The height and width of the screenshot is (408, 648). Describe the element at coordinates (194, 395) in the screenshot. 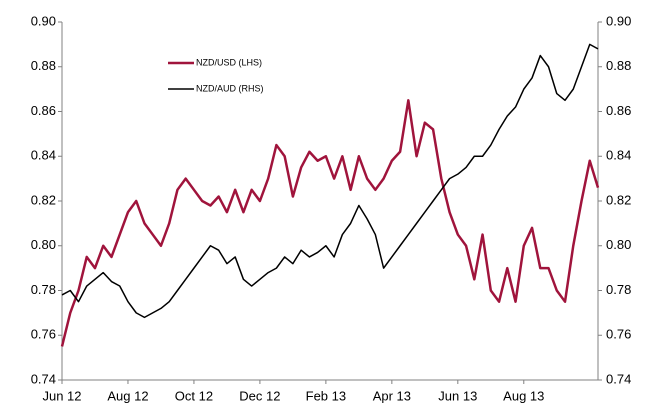

I see `x-tick-label: Oct 12` at that location.